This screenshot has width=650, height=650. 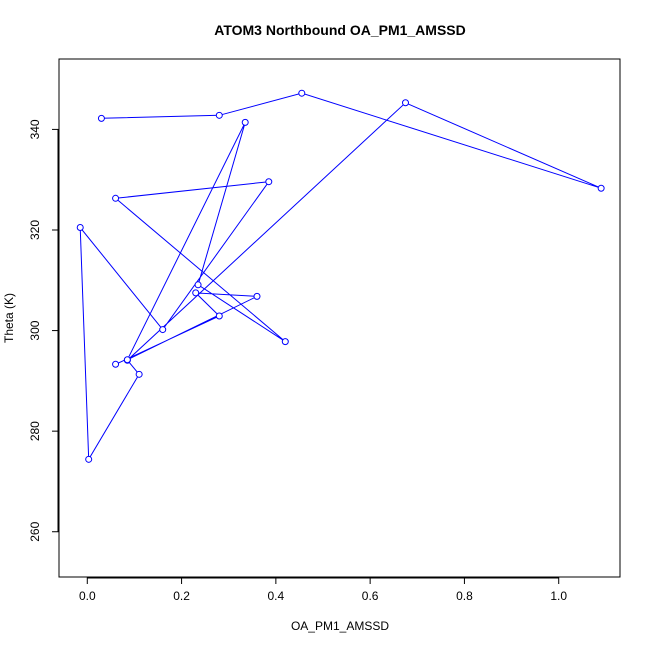 I want to click on y-tick-label: 260, so click(x=35, y=531).